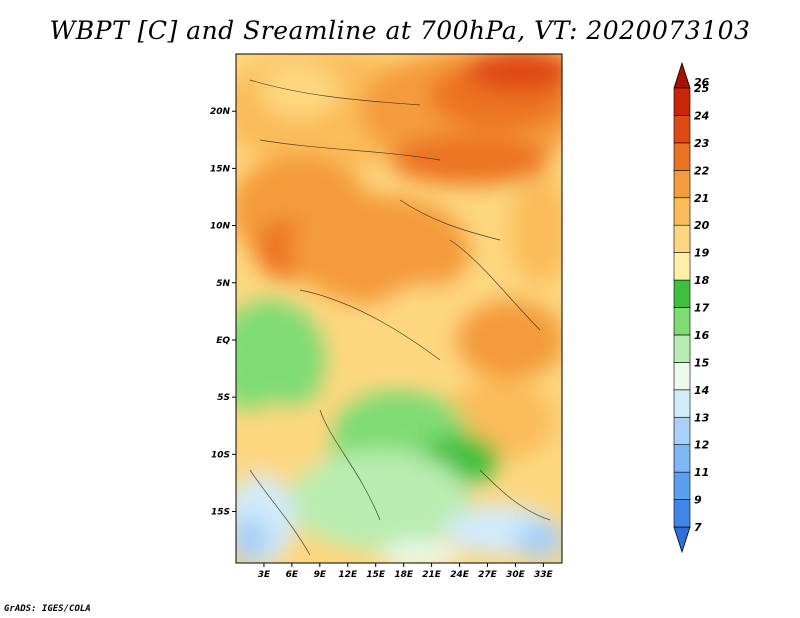 The width and height of the screenshot is (800, 618). Describe the element at coordinates (292, 575) in the screenshot. I see `lon-tick-label: 6E` at that location.